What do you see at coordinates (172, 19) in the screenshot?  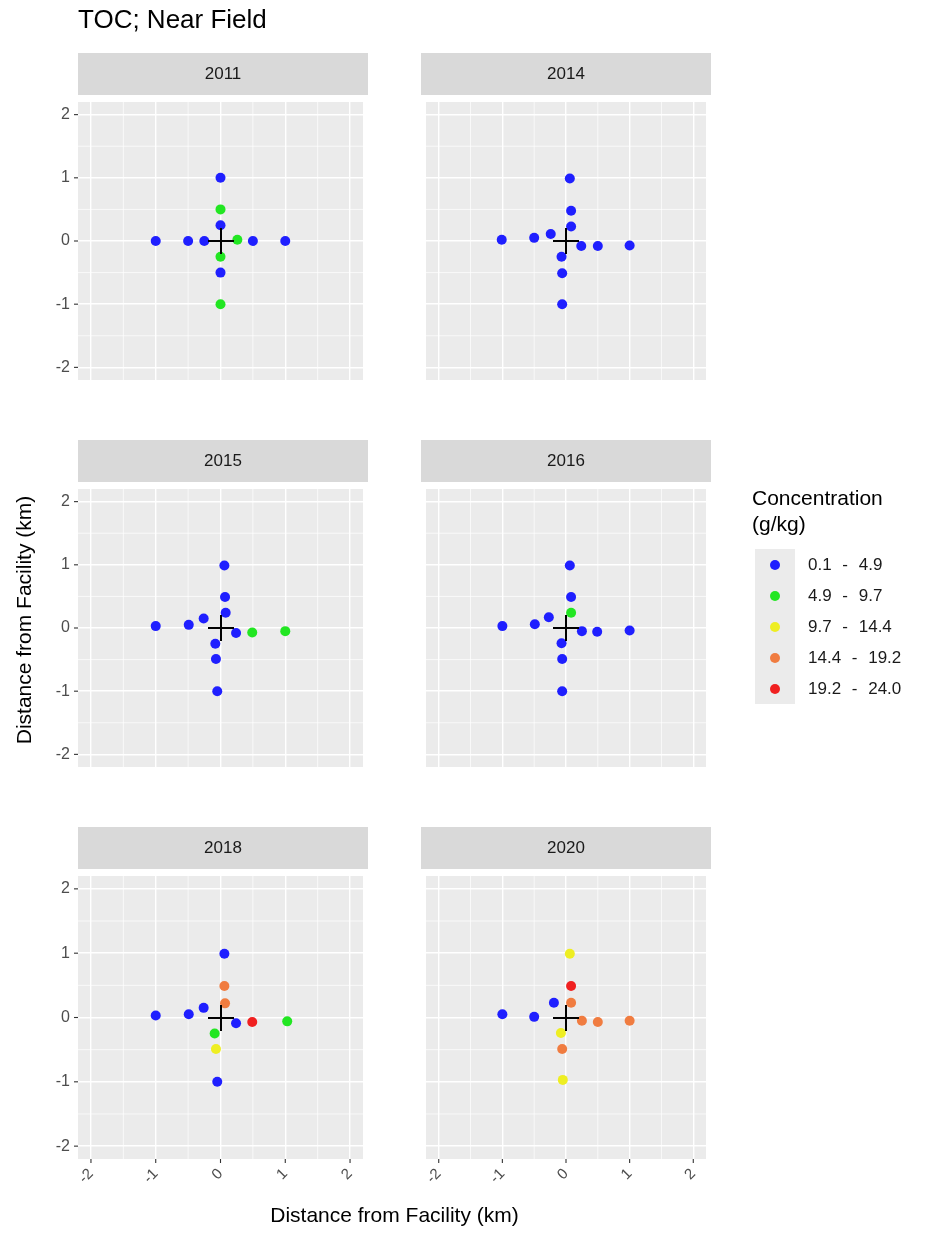 I see `chart-subtitle: TOC; Near Field` at bounding box center [172, 19].